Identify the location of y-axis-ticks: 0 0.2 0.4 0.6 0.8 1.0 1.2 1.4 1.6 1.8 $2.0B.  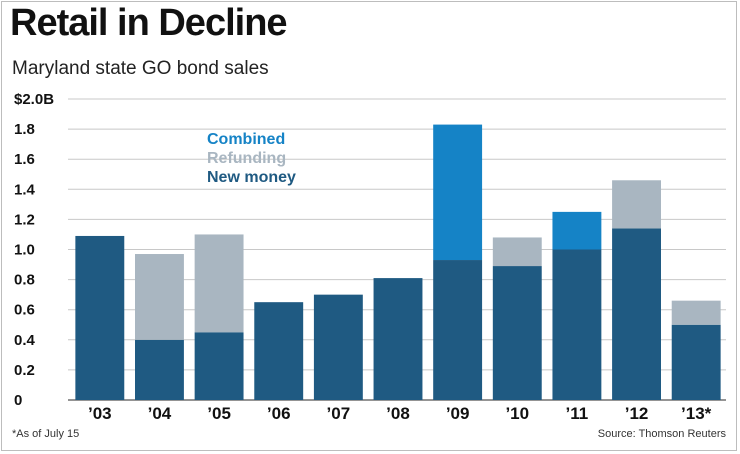
(34, 250).